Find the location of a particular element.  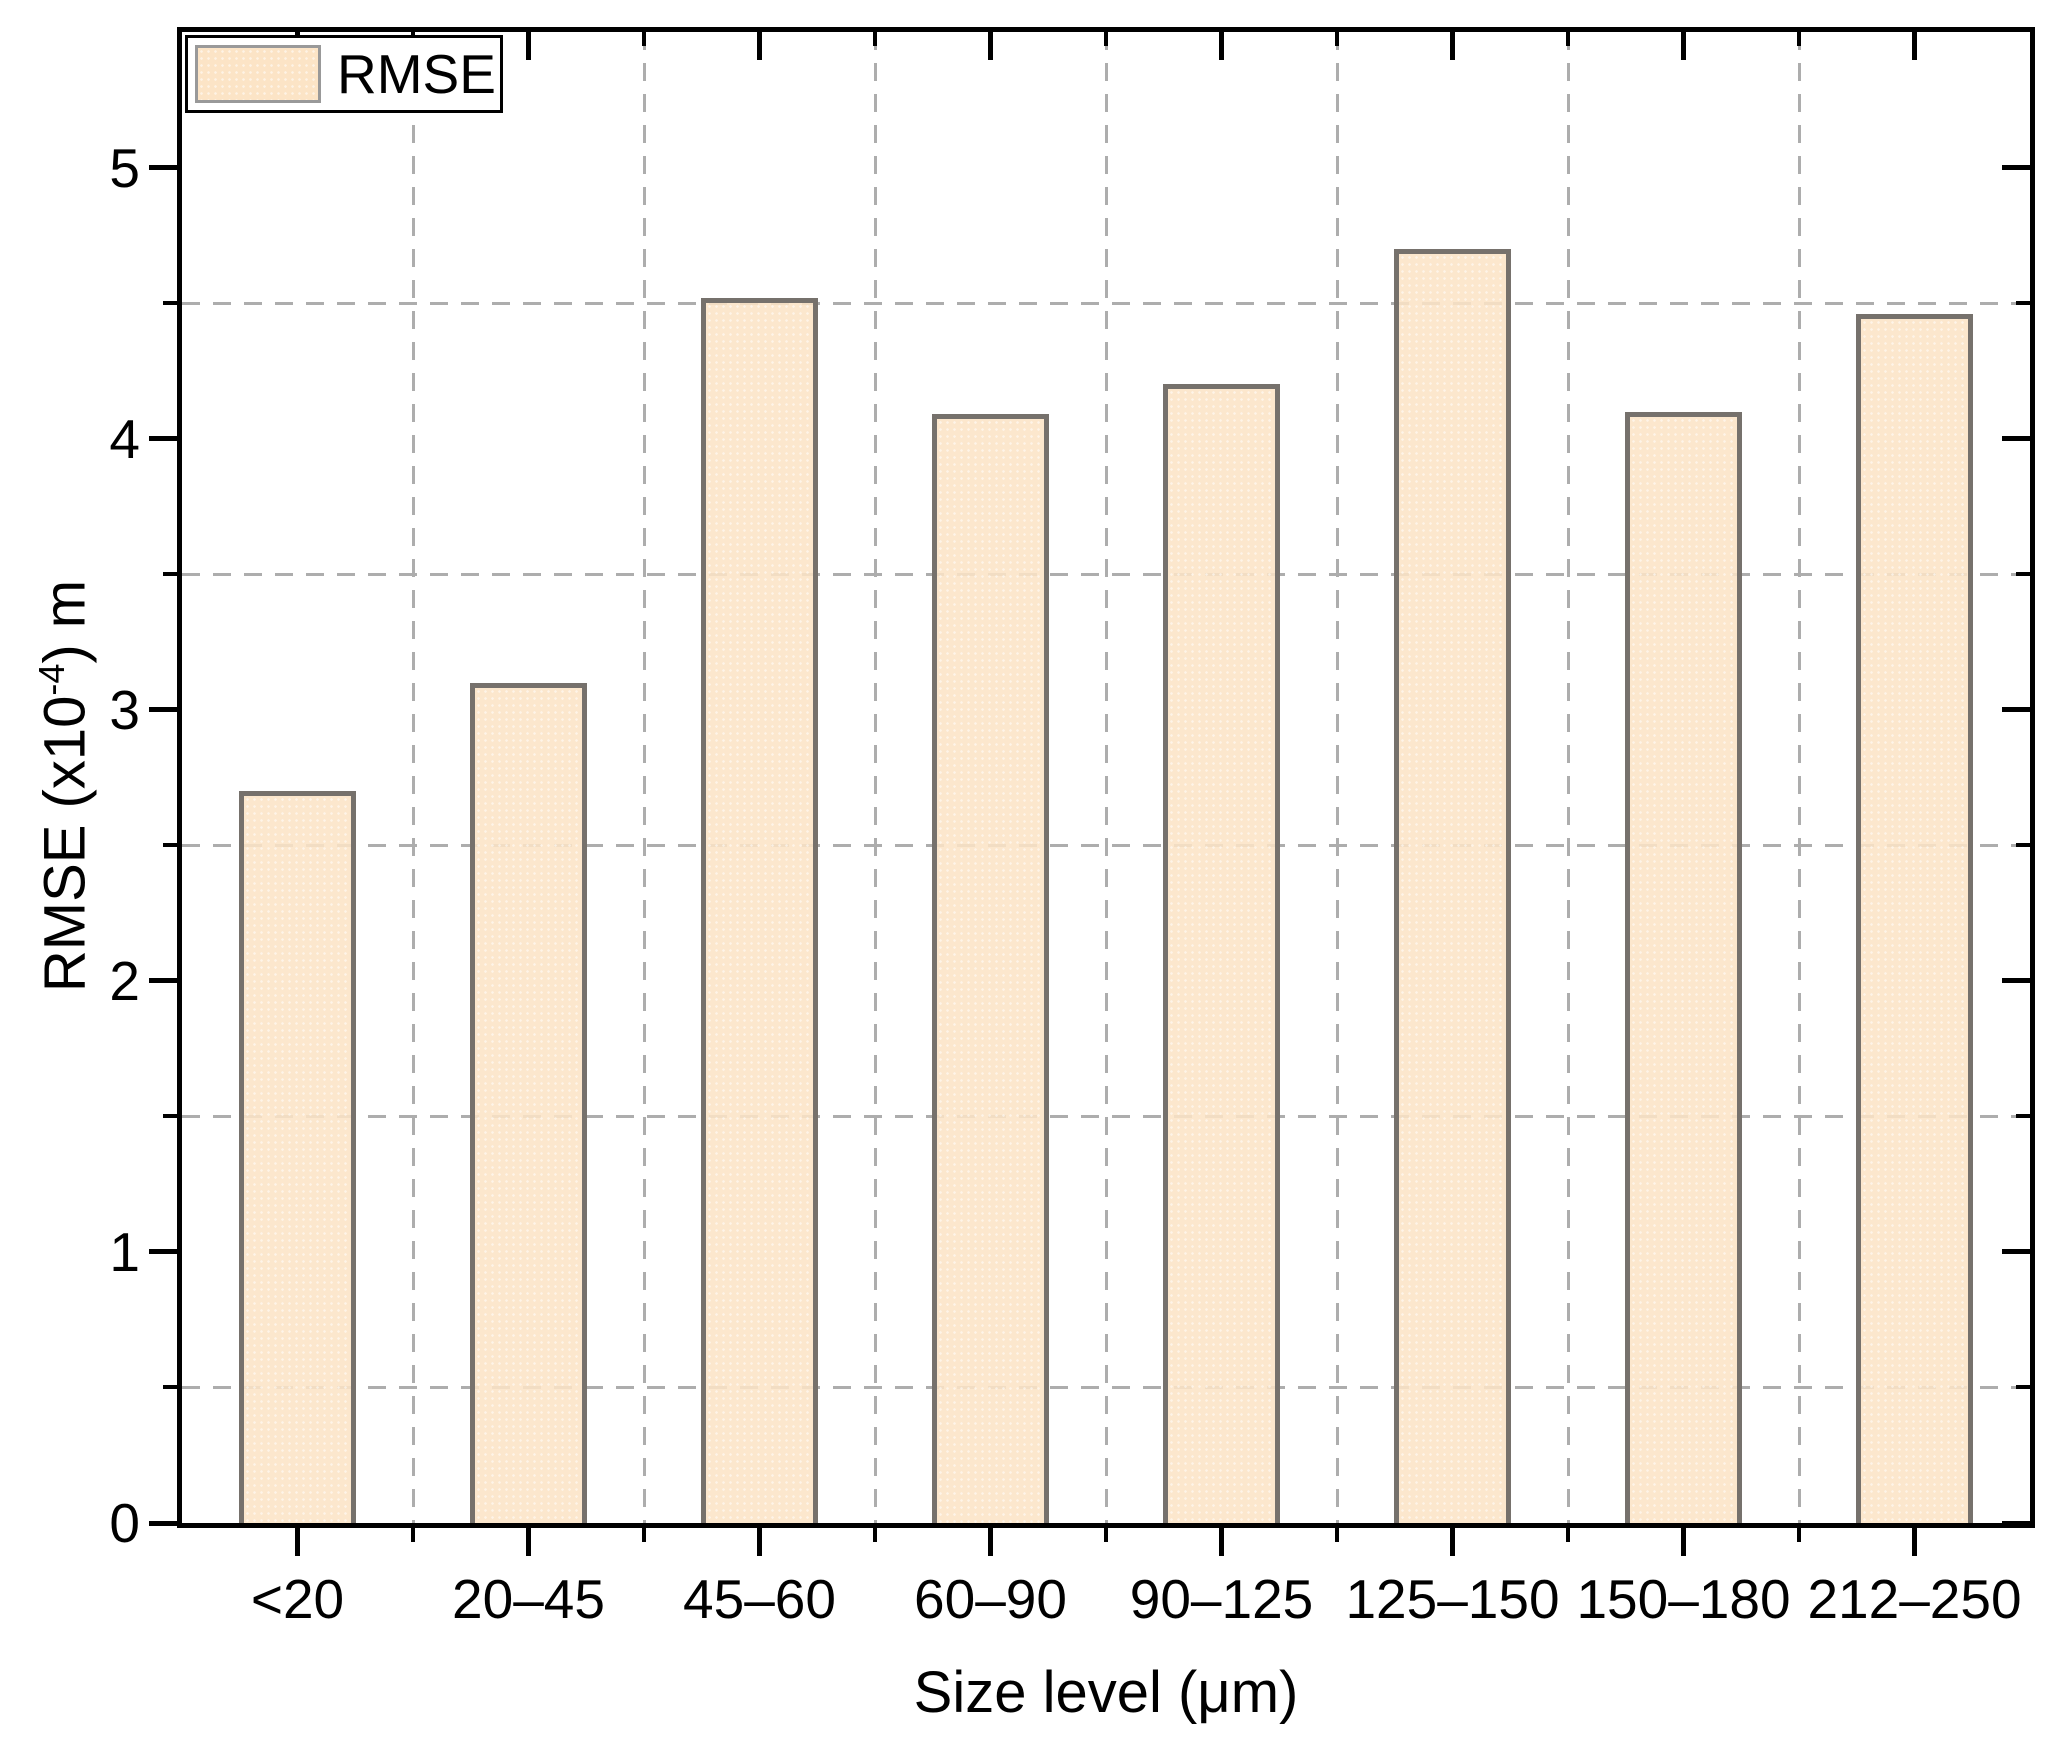

y-axis-title: RMSE (x10-4) m is located at coordinates (54, 793).